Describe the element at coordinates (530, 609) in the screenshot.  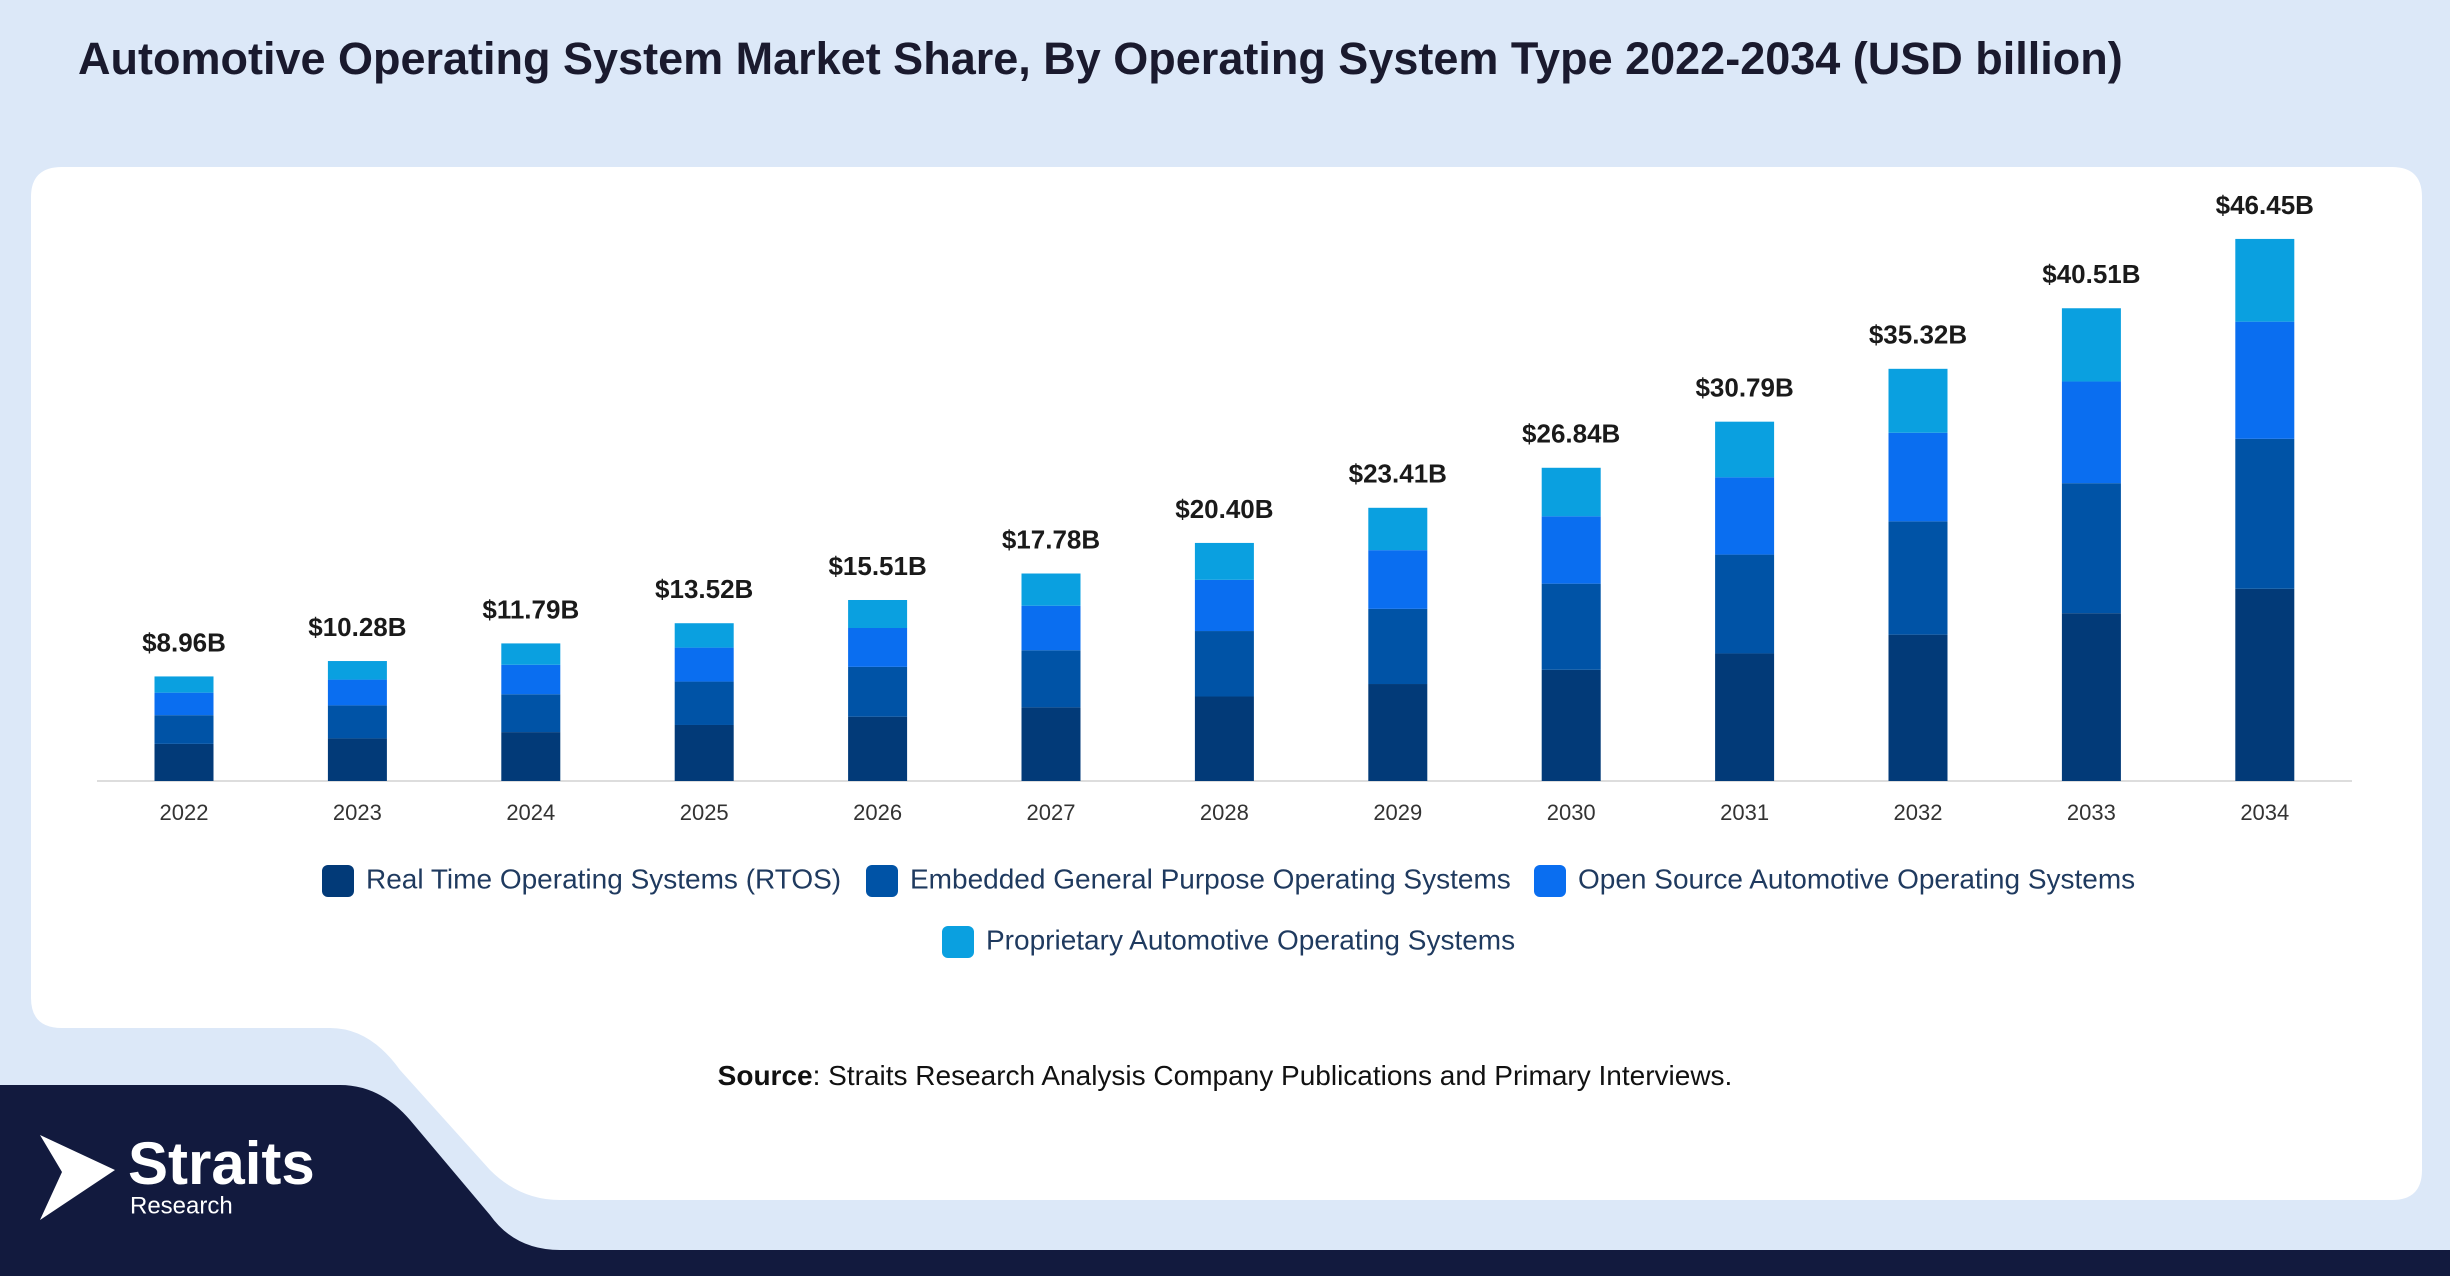
I see `total-label: $11.79B` at that location.